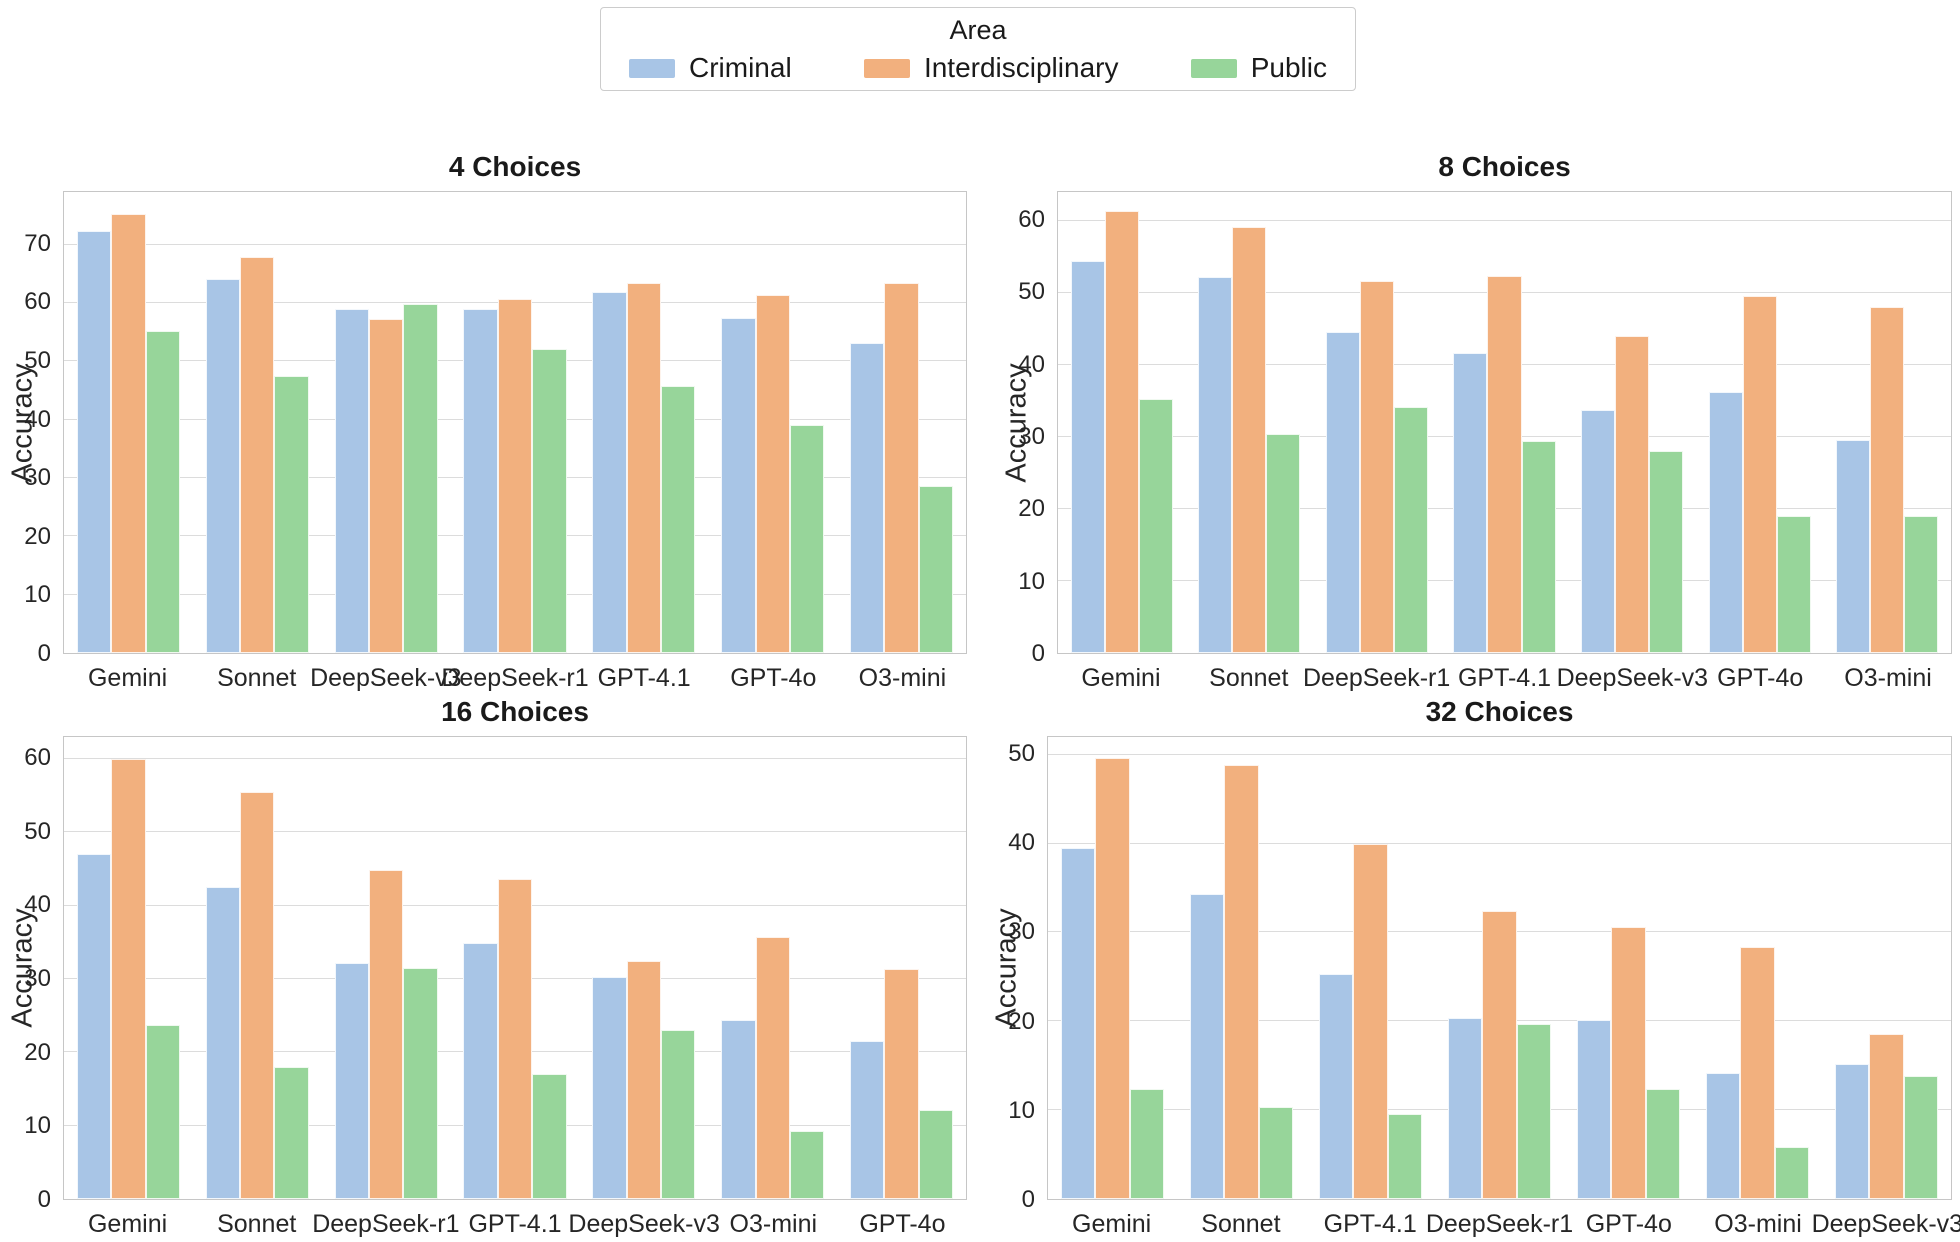 This screenshot has width=1960, height=1242. I want to click on legend-item-interdisciplinary: Interdisciplinary, so click(991, 68).